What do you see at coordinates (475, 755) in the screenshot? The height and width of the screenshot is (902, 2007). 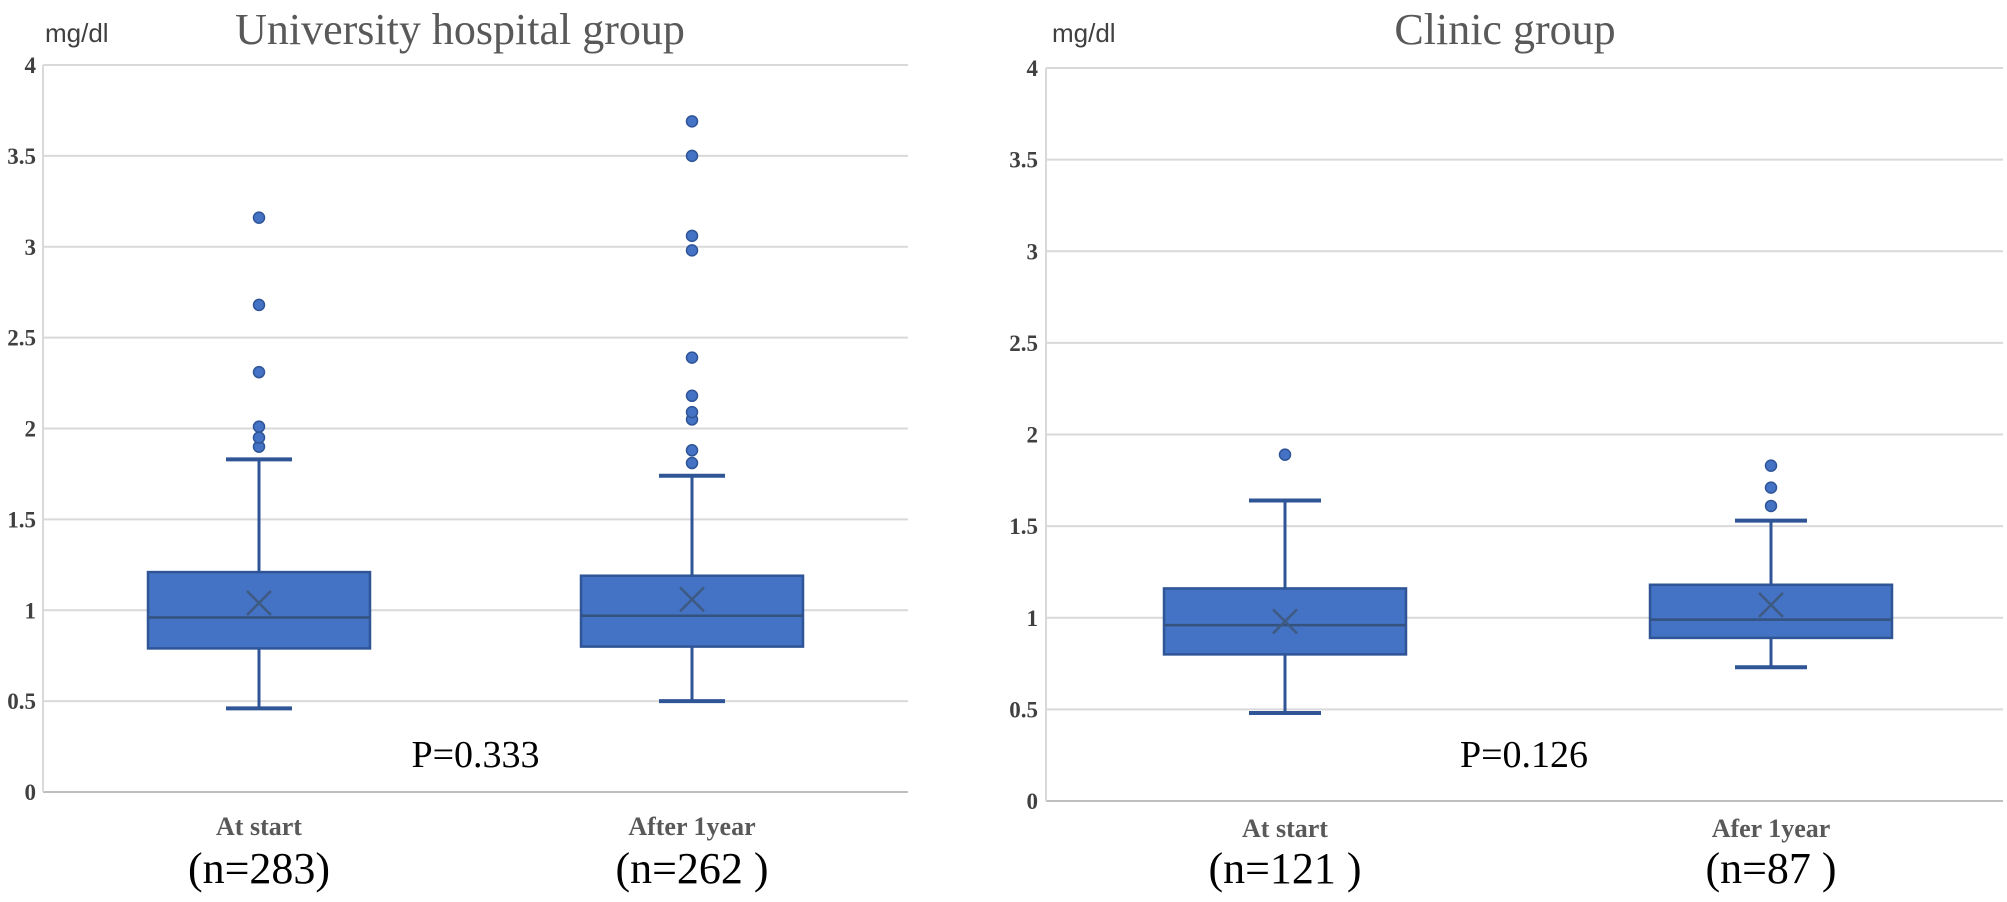 I see `p-value-label-left: P=0.333` at bounding box center [475, 755].